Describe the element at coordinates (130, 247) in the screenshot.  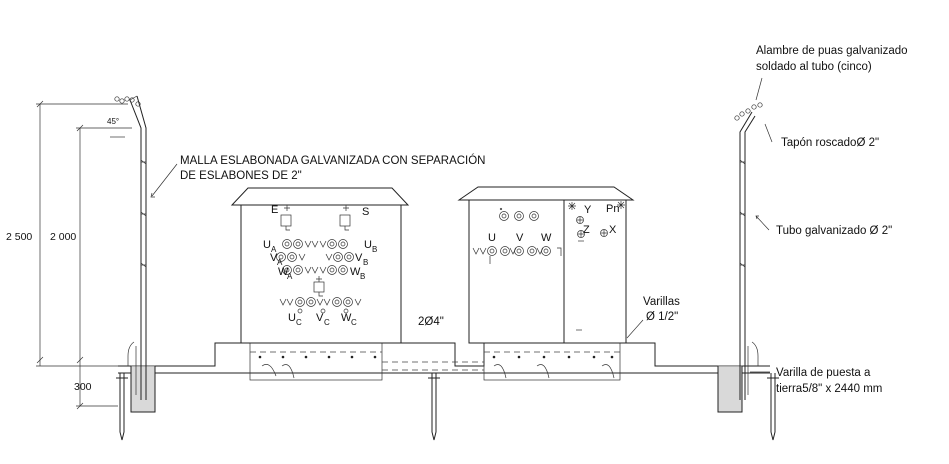
I see `left-fence-post` at that location.